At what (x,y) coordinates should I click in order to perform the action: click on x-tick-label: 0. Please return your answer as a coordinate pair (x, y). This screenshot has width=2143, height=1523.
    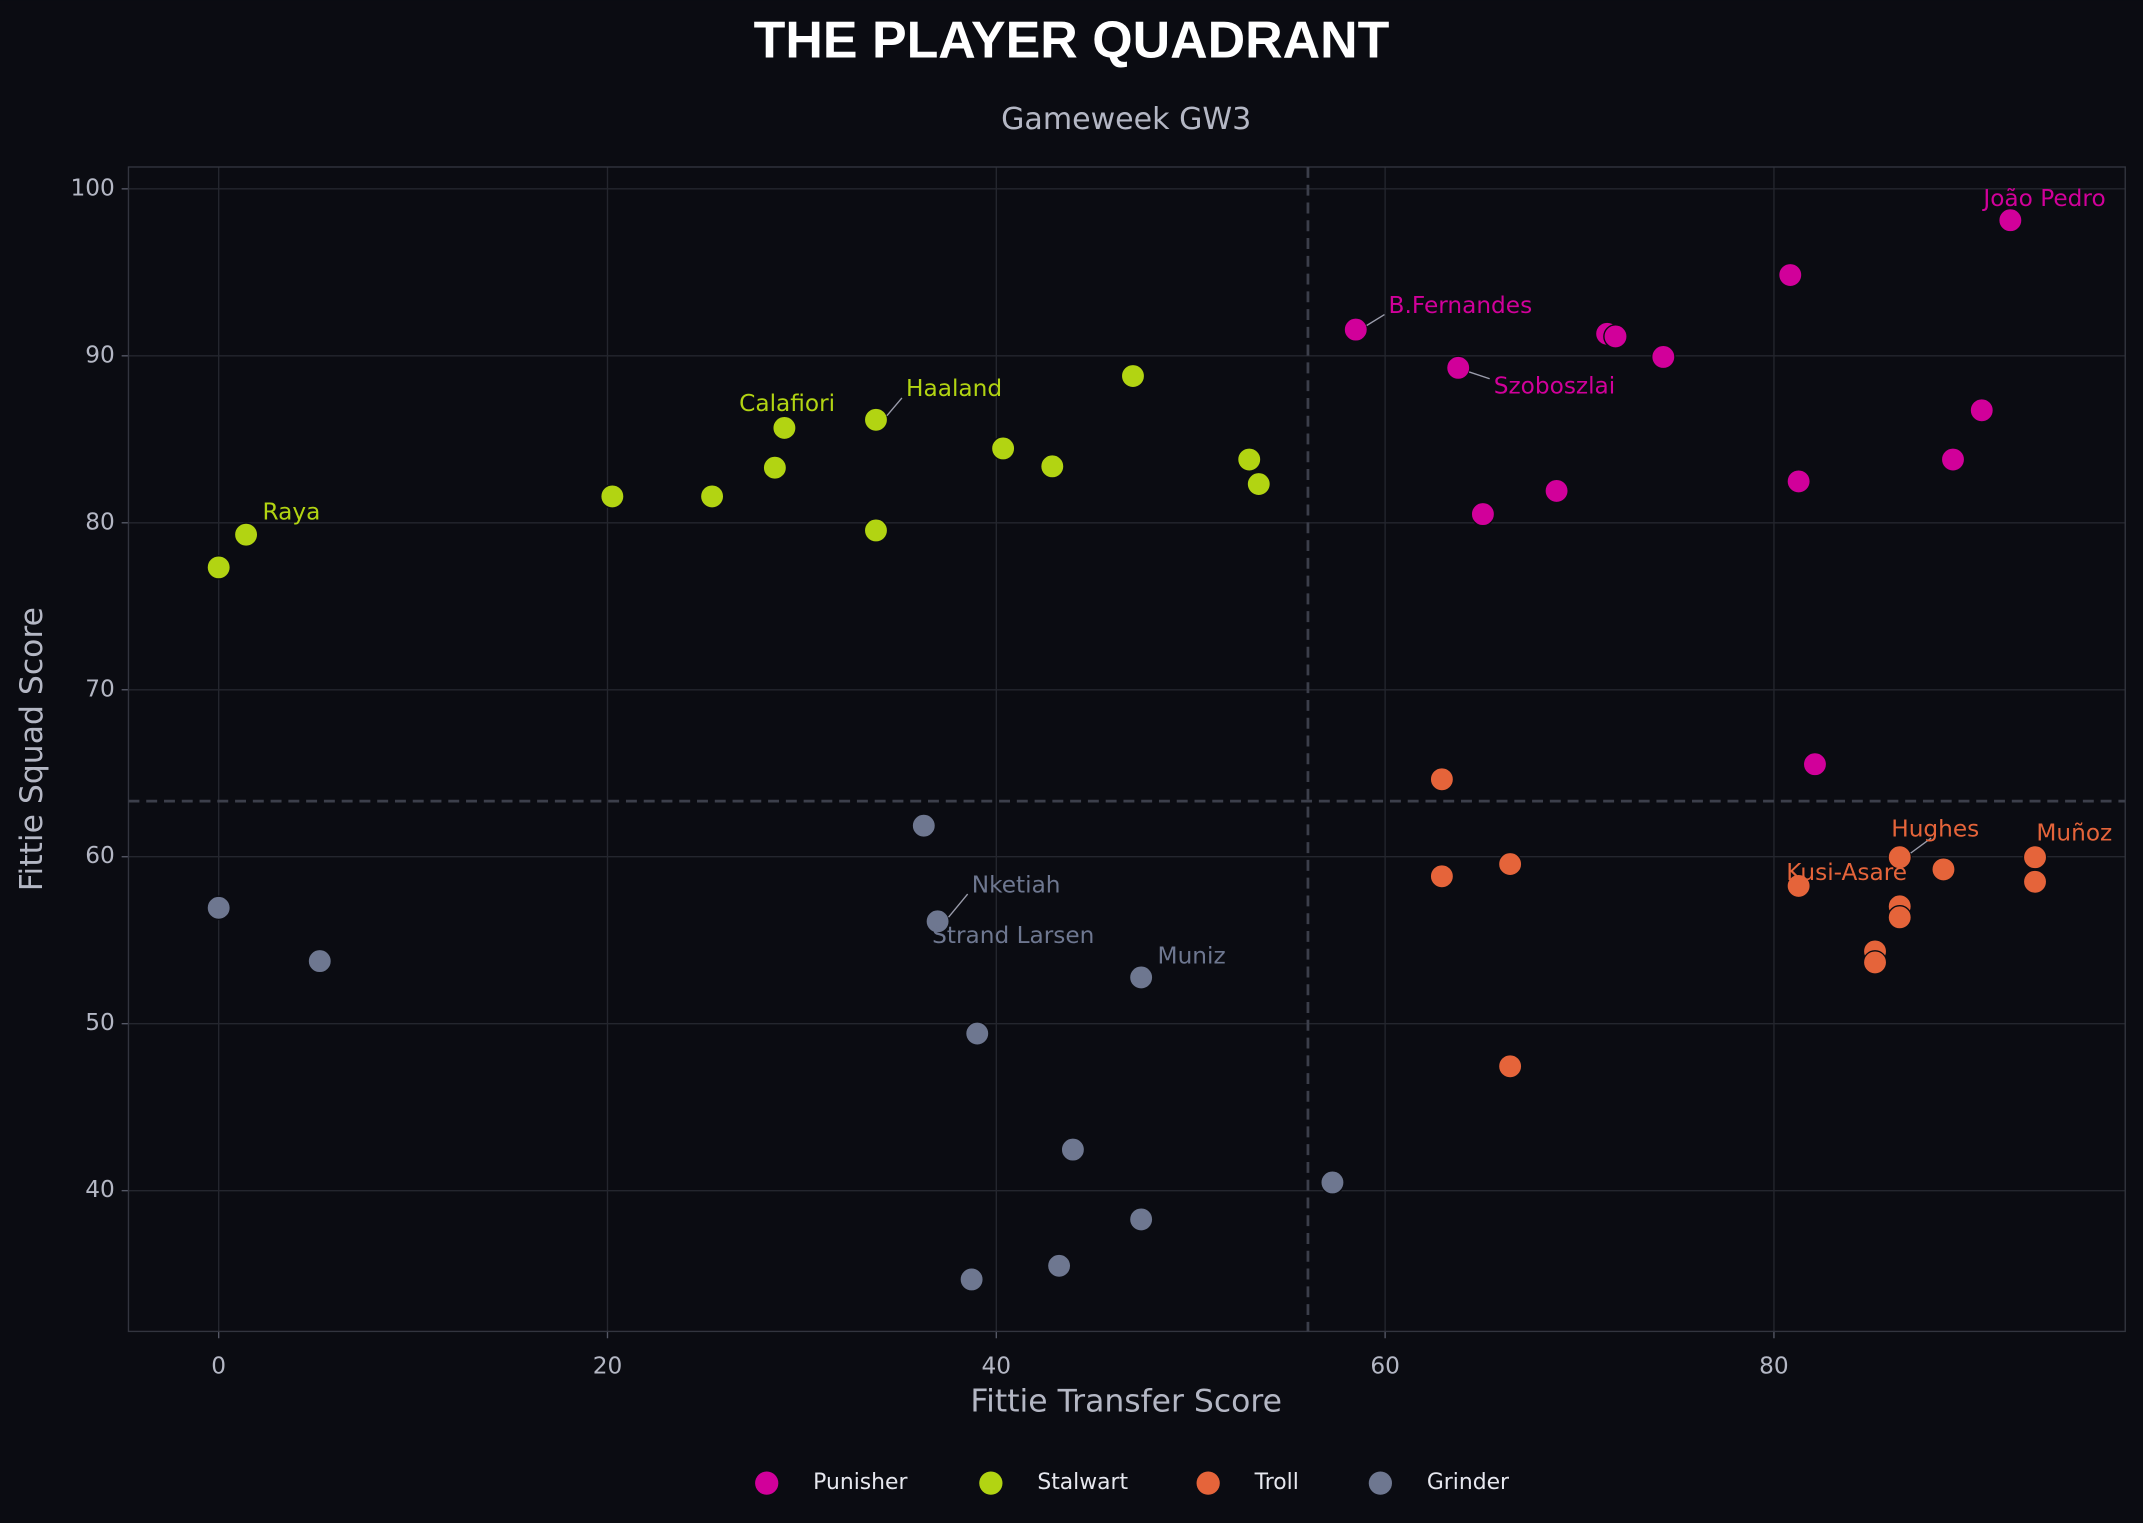
    Looking at the image, I should click on (218, 1365).